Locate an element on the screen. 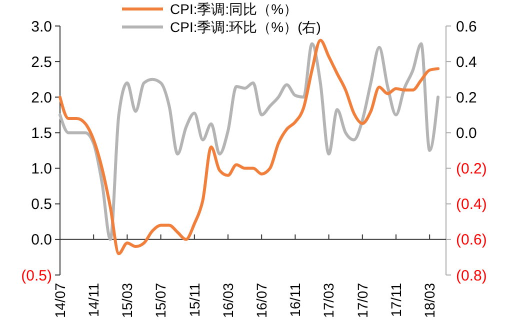  y-tick-label: 2.5 is located at coordinates (41, 62).